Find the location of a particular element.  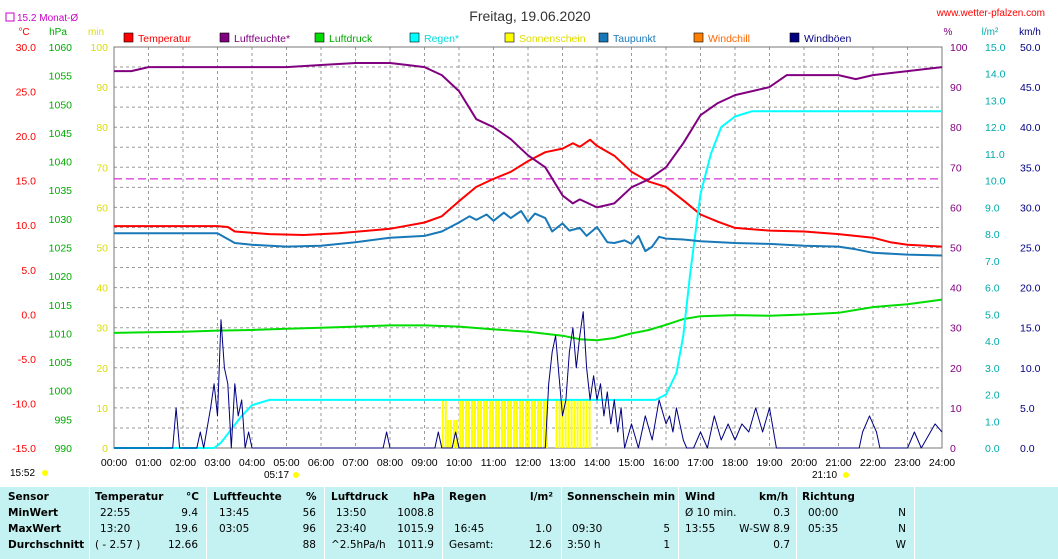

rain-tick-label: 2.0 is located at coordinates (992, 396).